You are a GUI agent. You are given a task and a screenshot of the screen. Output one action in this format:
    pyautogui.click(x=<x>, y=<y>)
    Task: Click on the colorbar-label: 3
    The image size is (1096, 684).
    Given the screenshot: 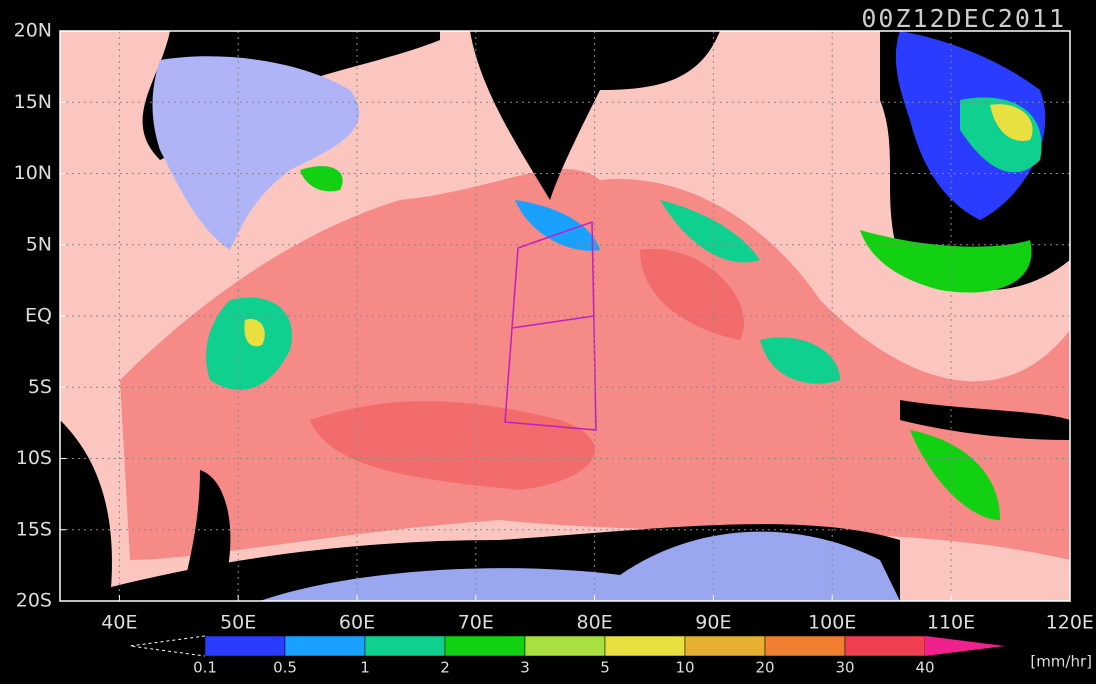 What is the action you would take?
    pyautogui.click(x=525, y=668)
    